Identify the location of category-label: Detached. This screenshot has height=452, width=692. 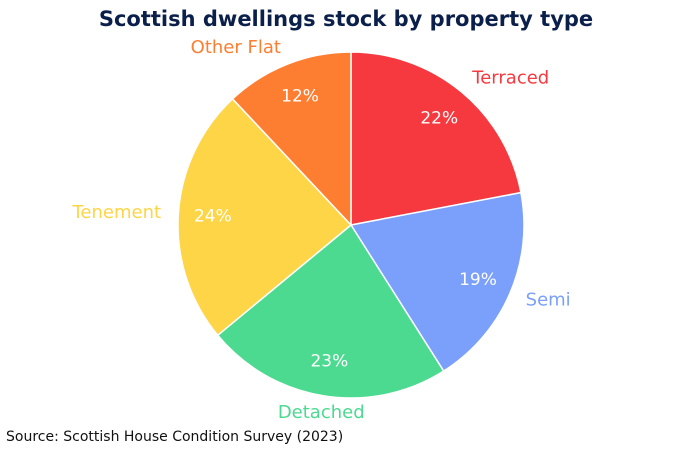
(321, 412).